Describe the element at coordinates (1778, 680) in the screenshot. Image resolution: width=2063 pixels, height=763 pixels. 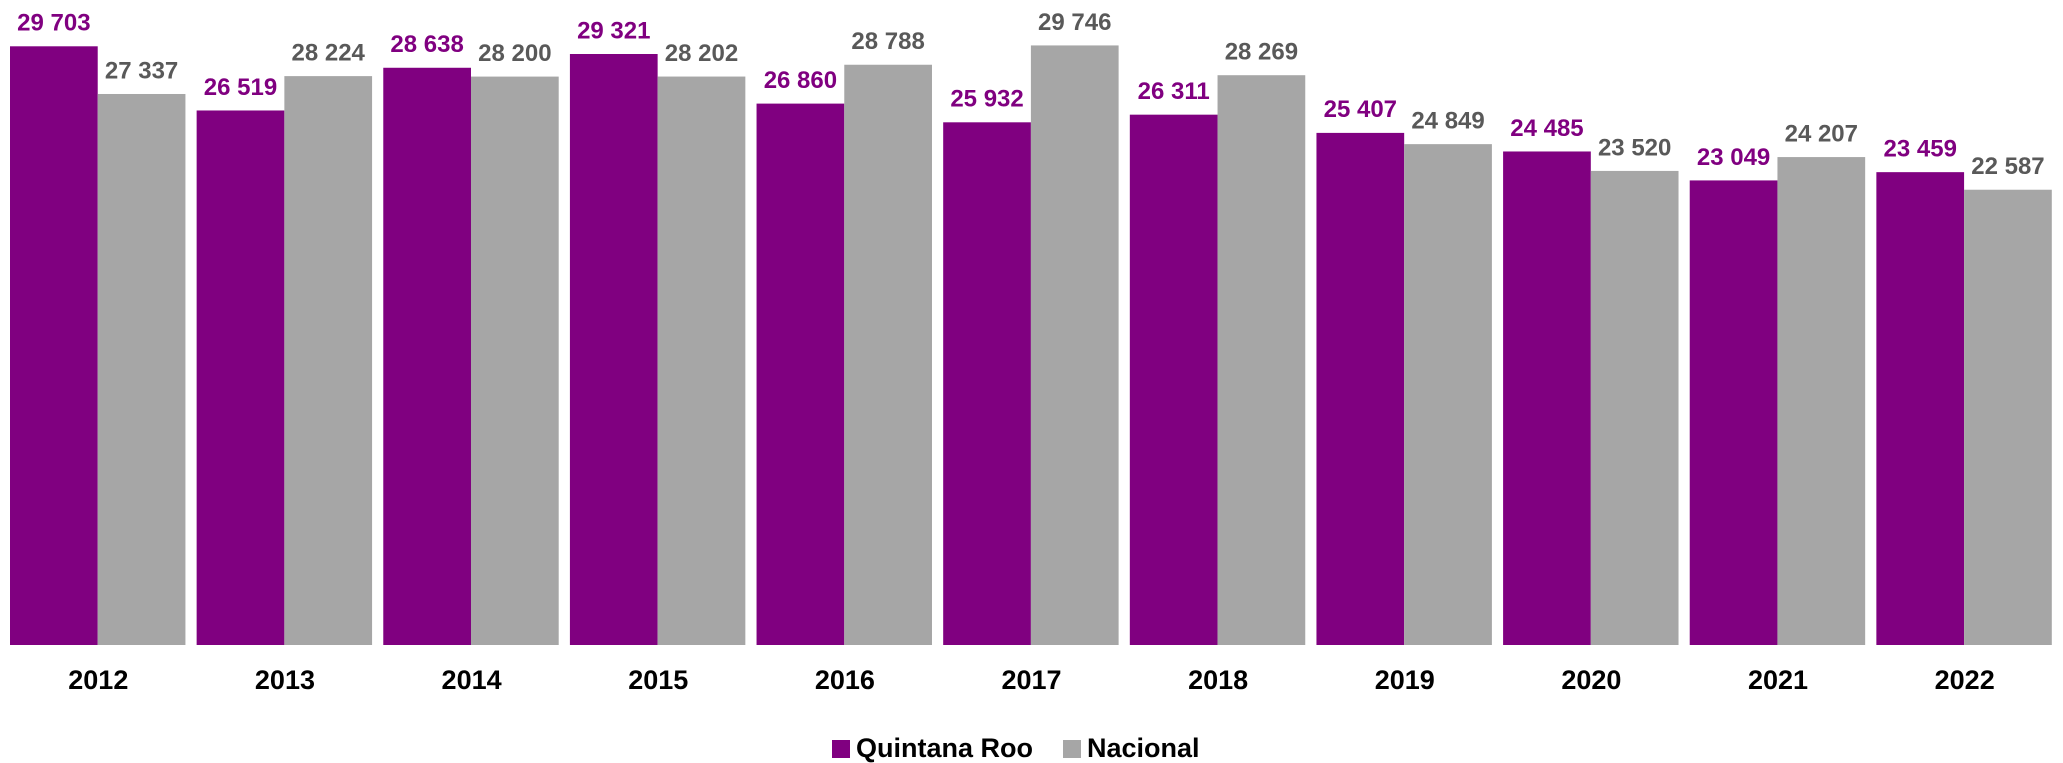
I see `x-tick-label: 2021` at that location.